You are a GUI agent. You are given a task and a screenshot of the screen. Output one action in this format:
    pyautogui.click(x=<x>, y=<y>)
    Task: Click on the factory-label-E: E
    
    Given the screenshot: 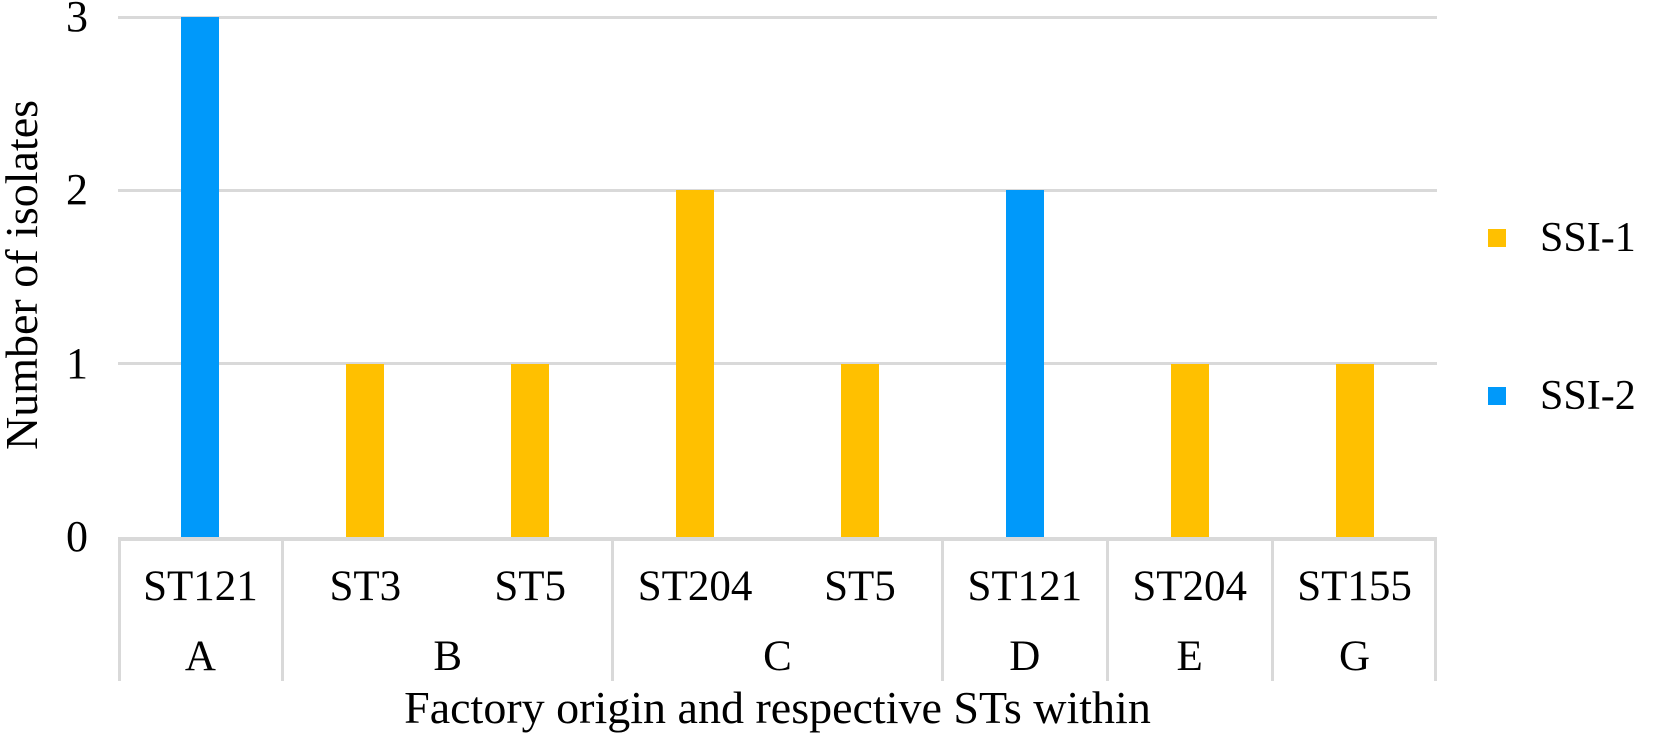 What is the action you would take?
    pyautogui.click(x=1189, y=656)
    